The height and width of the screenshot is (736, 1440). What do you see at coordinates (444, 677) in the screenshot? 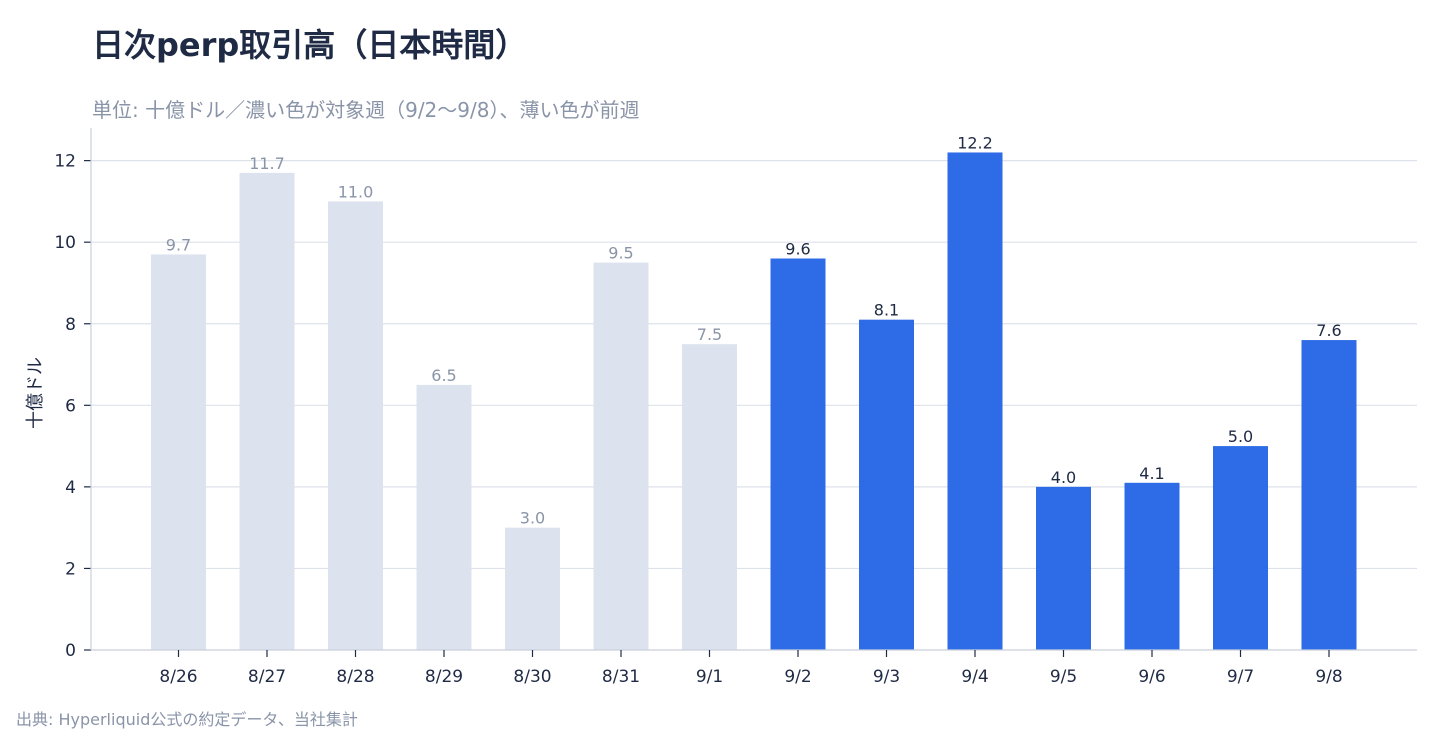
I see `x-tick-label: 8/29` at bounding box center [444, 677].